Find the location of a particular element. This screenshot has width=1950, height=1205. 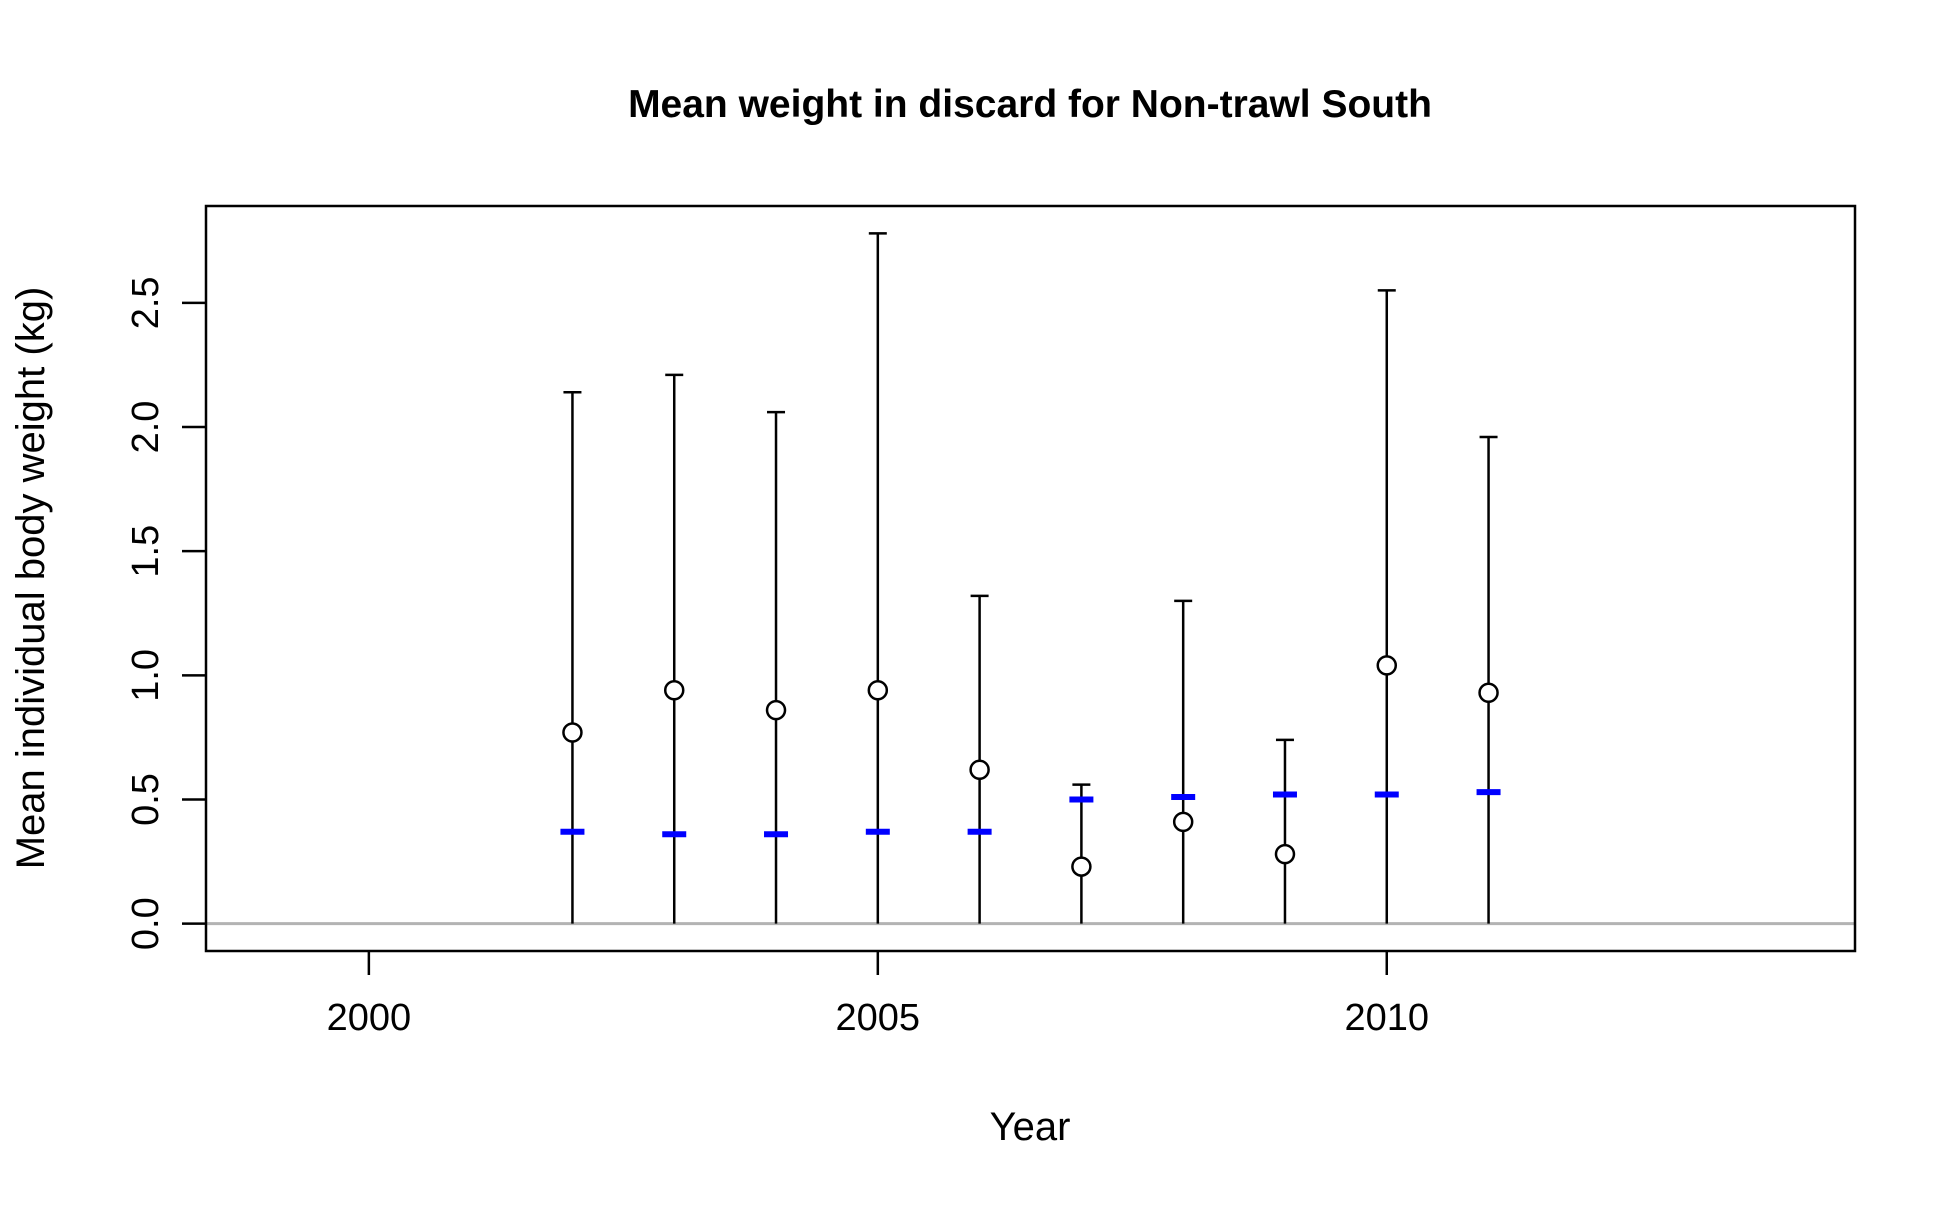

y-tick-label: 0.0 is located at coordinates (146, 923).